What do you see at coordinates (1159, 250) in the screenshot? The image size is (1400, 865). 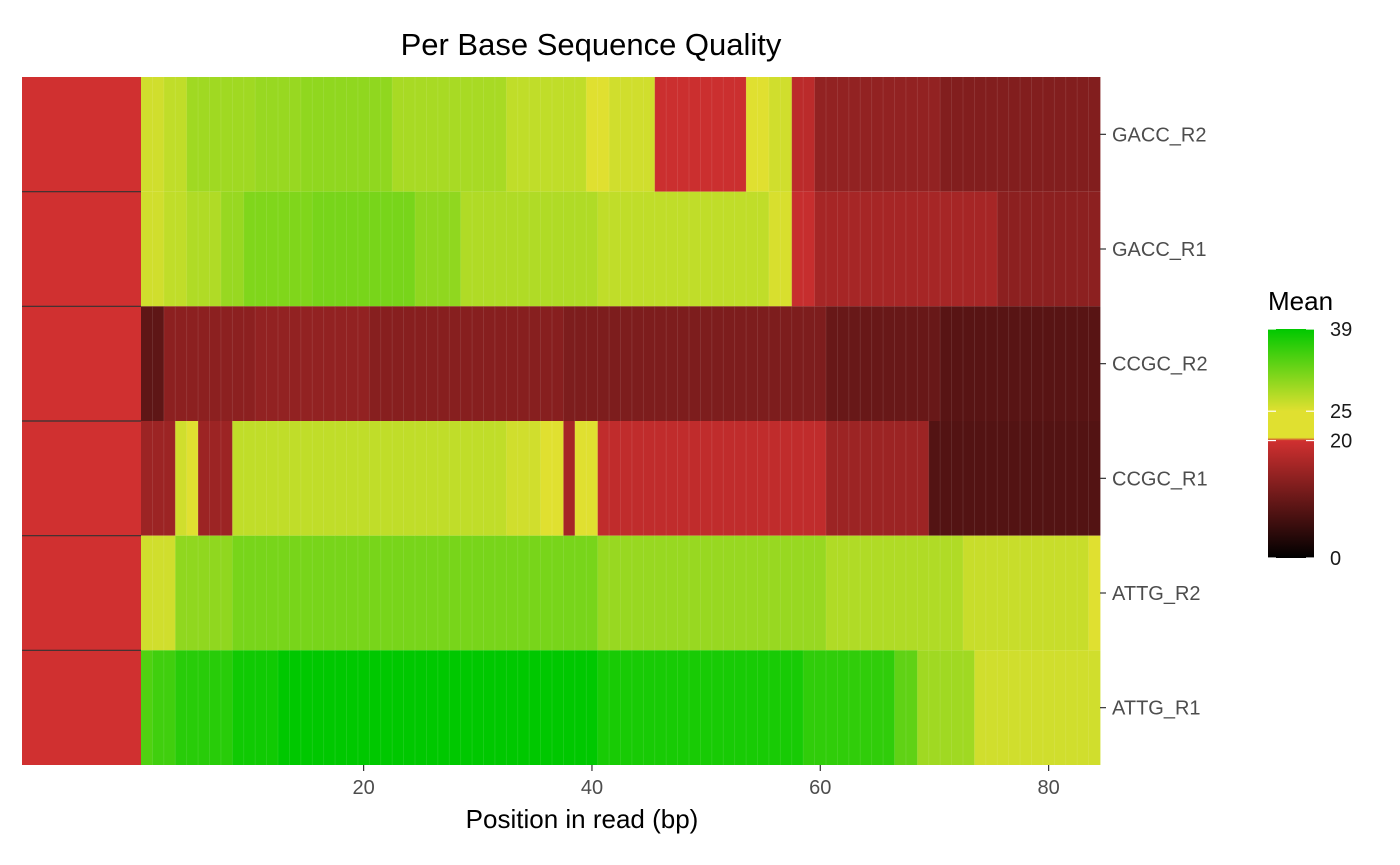 I see `y-tick-label: GACC_R1` at bounding box center [1159, 250].